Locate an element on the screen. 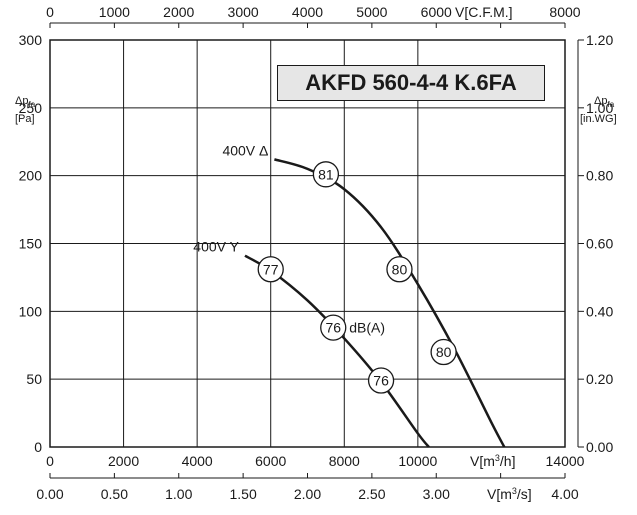  x-axis-unit-cfm: V[C.F.M.] is located at coordinates (484, 12).